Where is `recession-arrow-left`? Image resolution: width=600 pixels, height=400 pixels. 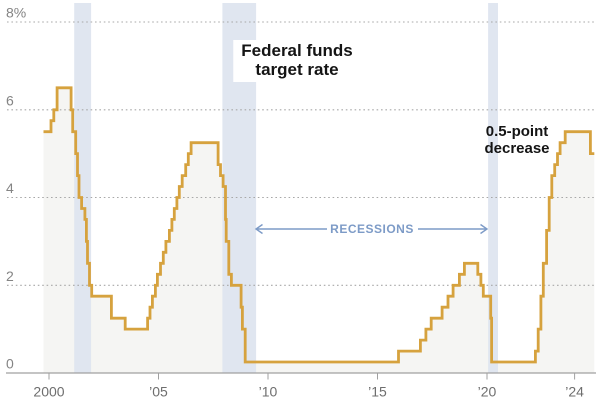
recession-arrow-left is located at coordinates (290, 229).